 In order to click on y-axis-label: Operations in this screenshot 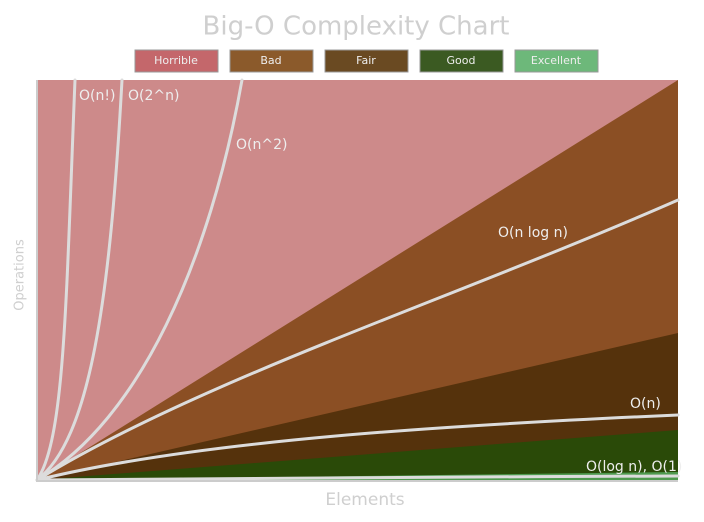, I will do `click(20, 275)`.